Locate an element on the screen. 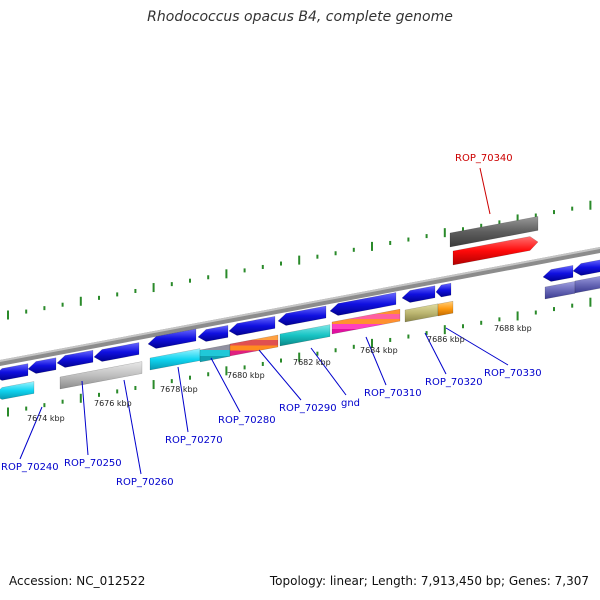  gene-label-rop-70240: ROP_70240 is located at coordinates (30, 467).